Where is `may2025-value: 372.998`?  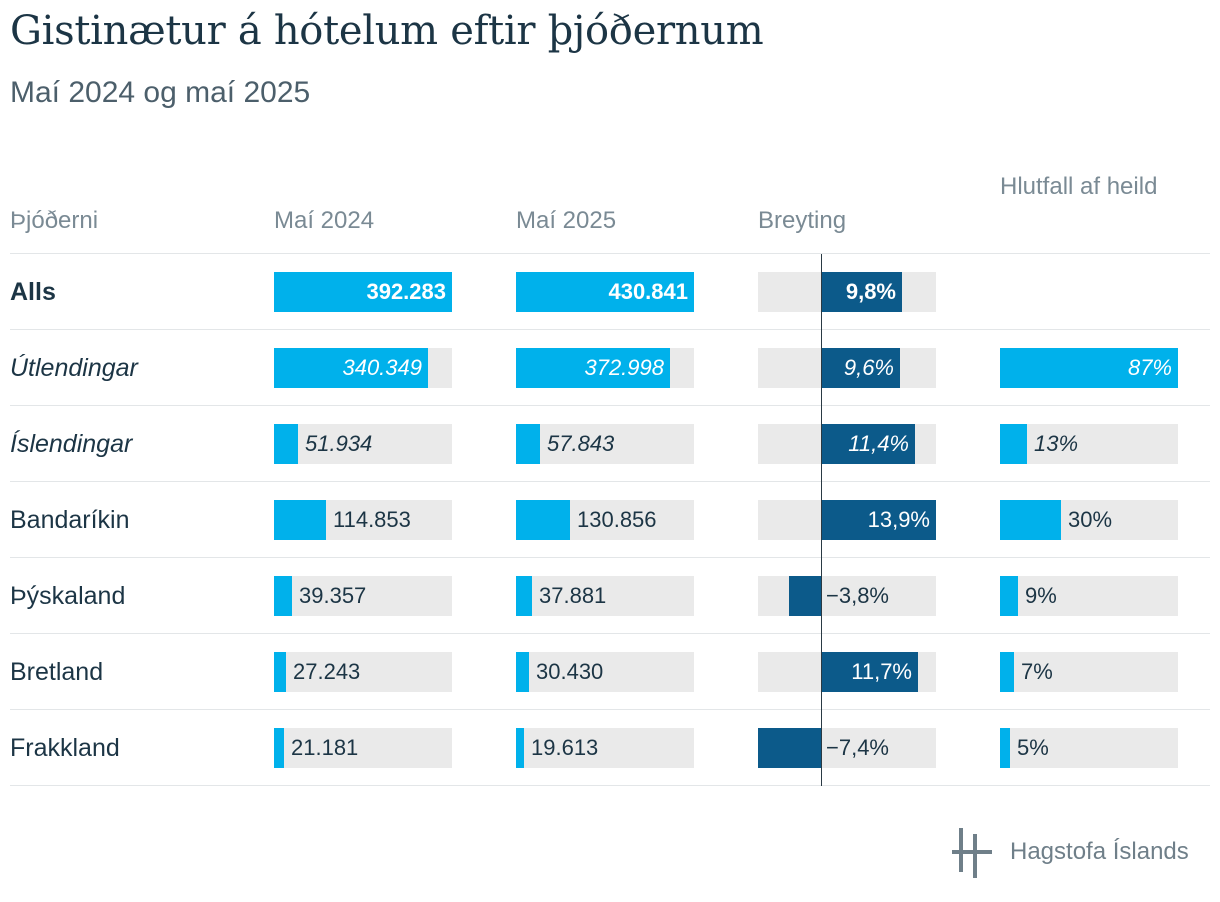 may2025-value: 372.998 is located at coordinates (624, 367).